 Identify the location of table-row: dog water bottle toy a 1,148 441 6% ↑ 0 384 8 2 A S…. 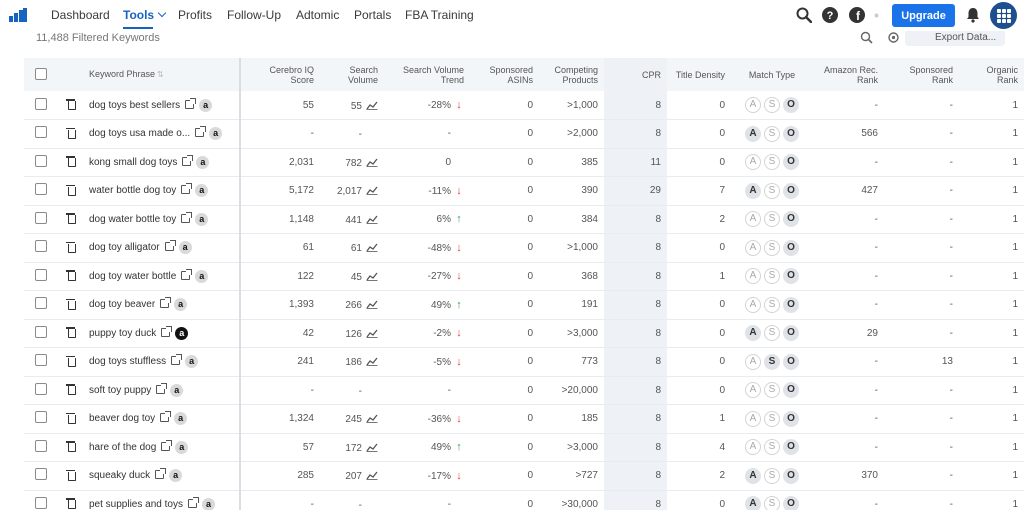
(524, 219).